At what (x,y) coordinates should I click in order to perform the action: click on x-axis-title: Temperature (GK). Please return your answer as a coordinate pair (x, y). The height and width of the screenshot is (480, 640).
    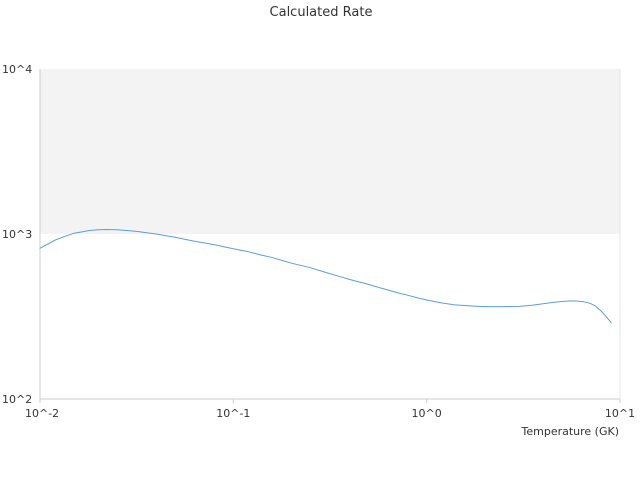
    Looking at the image, I should click on (570, 431).